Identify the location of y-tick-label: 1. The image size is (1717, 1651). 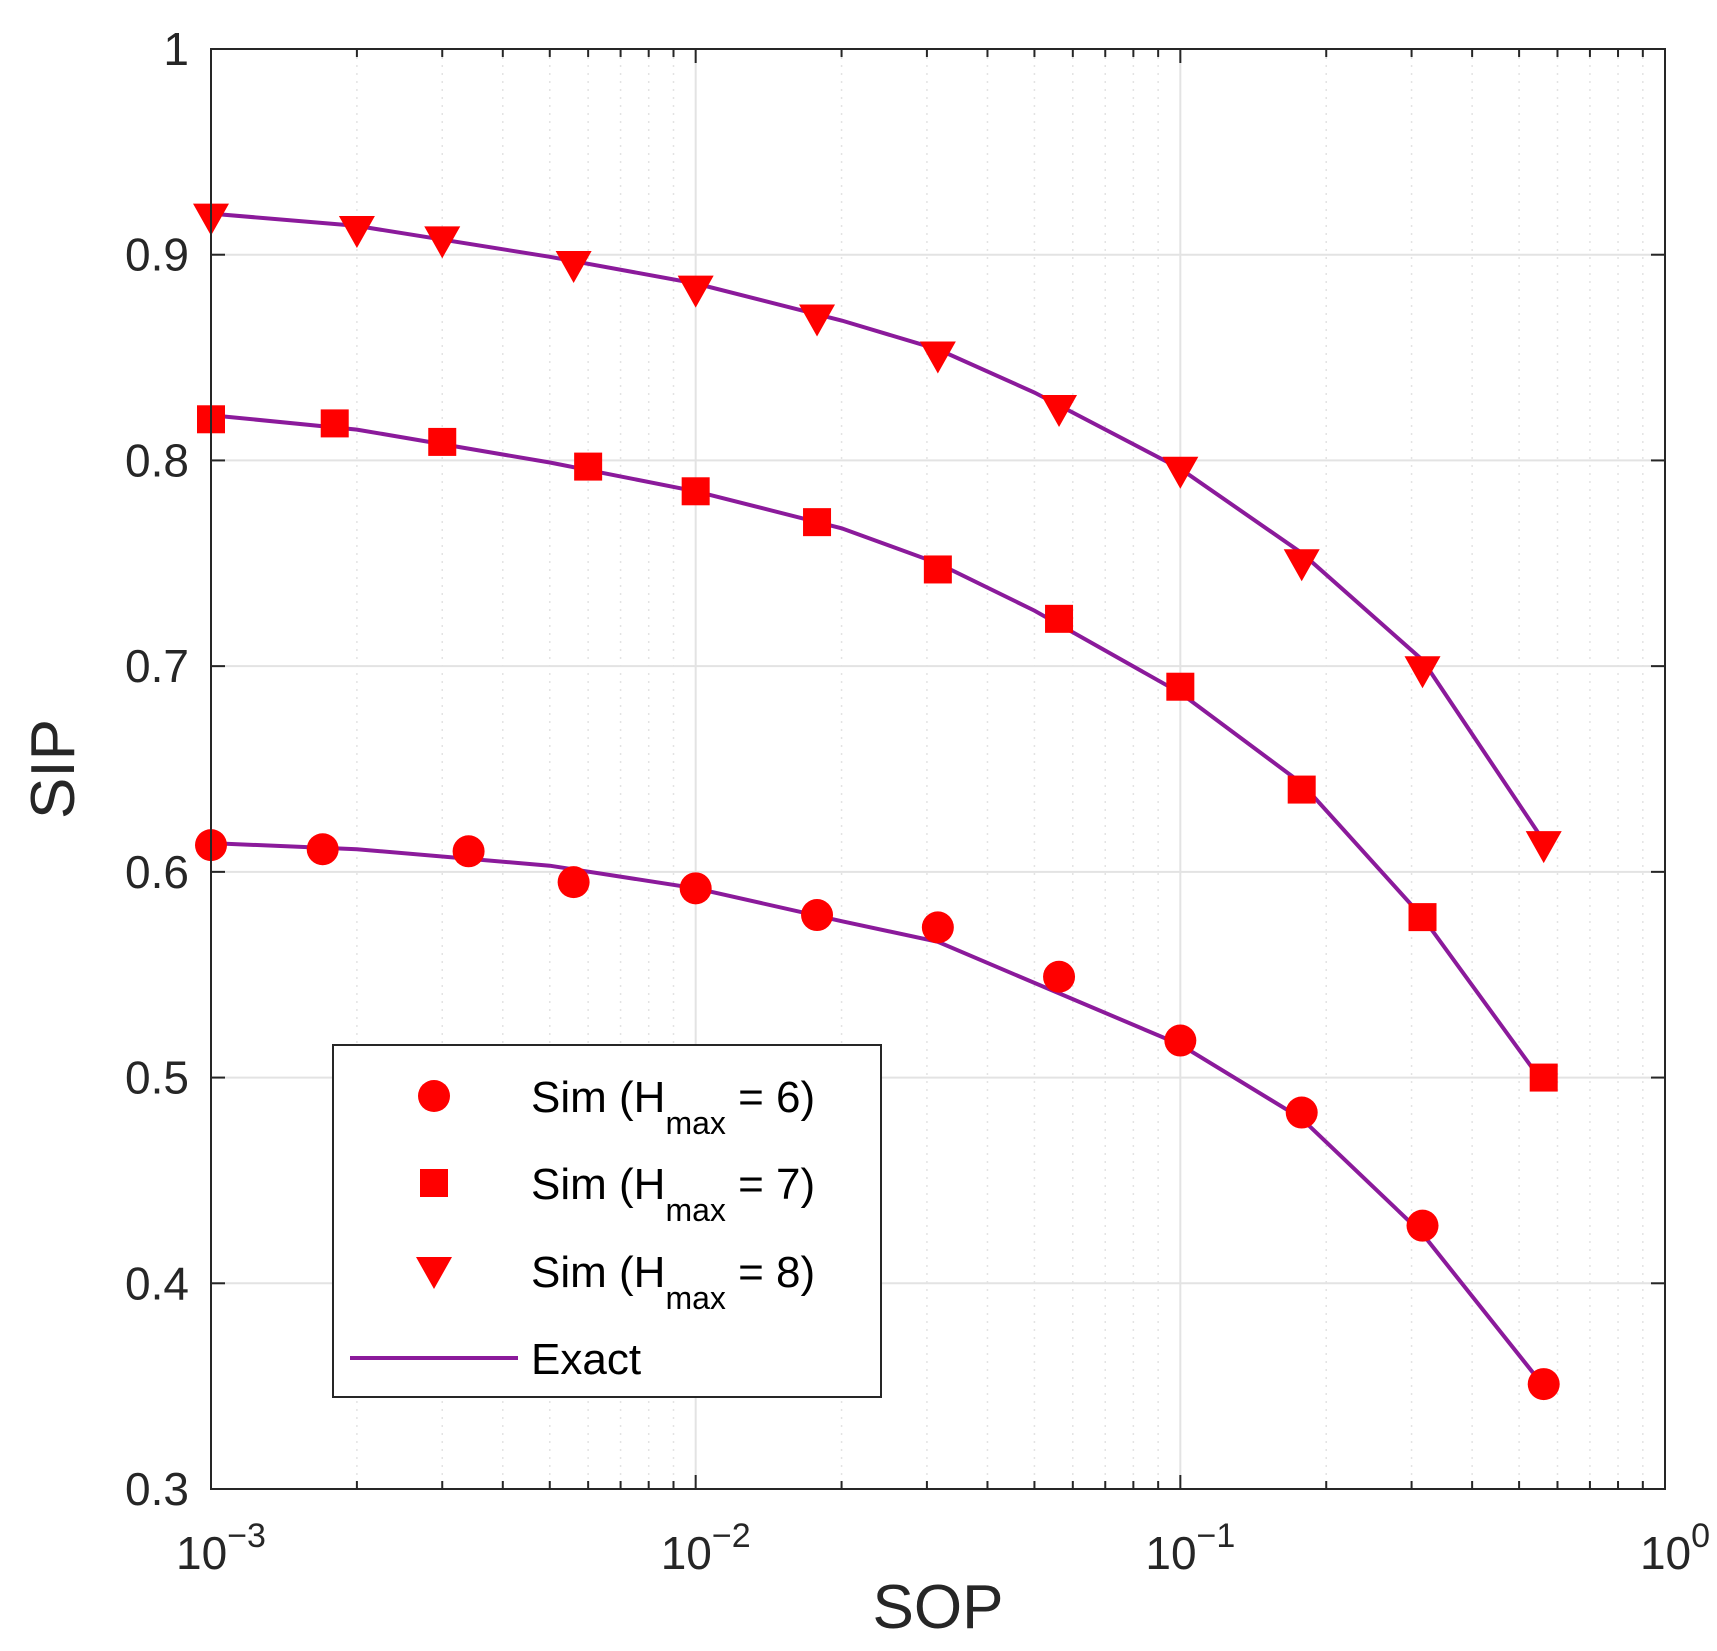
(176, 49).